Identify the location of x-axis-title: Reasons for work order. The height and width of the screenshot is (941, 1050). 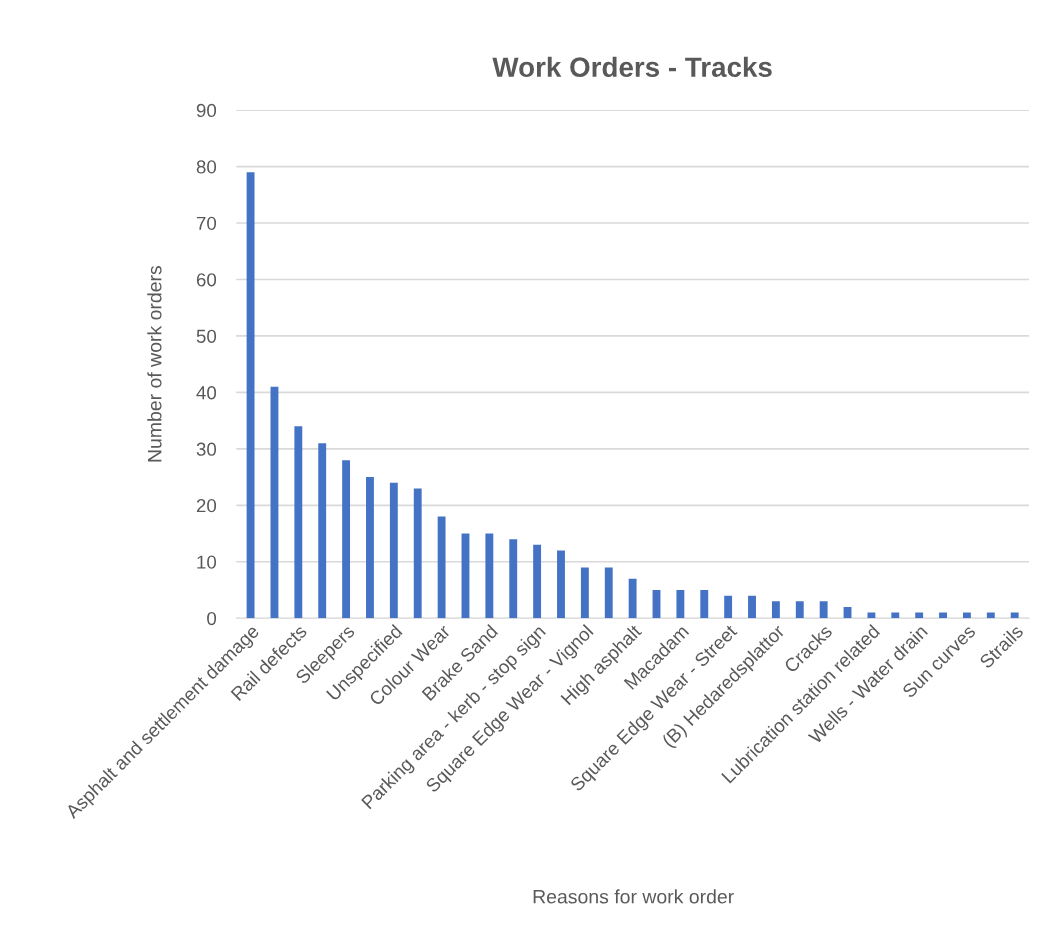
(633, 896).